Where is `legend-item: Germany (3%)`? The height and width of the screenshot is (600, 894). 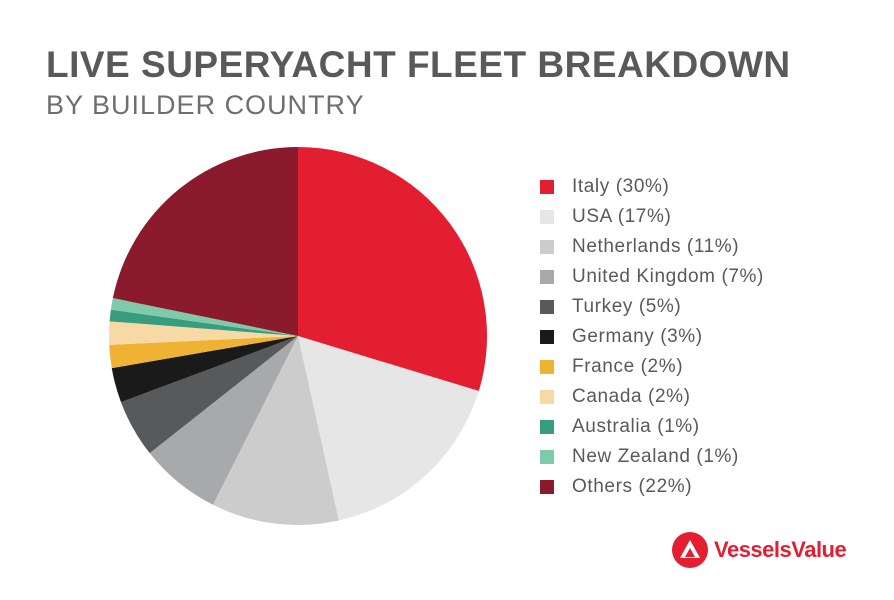 legend-item: Germany (3%) is located at coordinates (652, 337).